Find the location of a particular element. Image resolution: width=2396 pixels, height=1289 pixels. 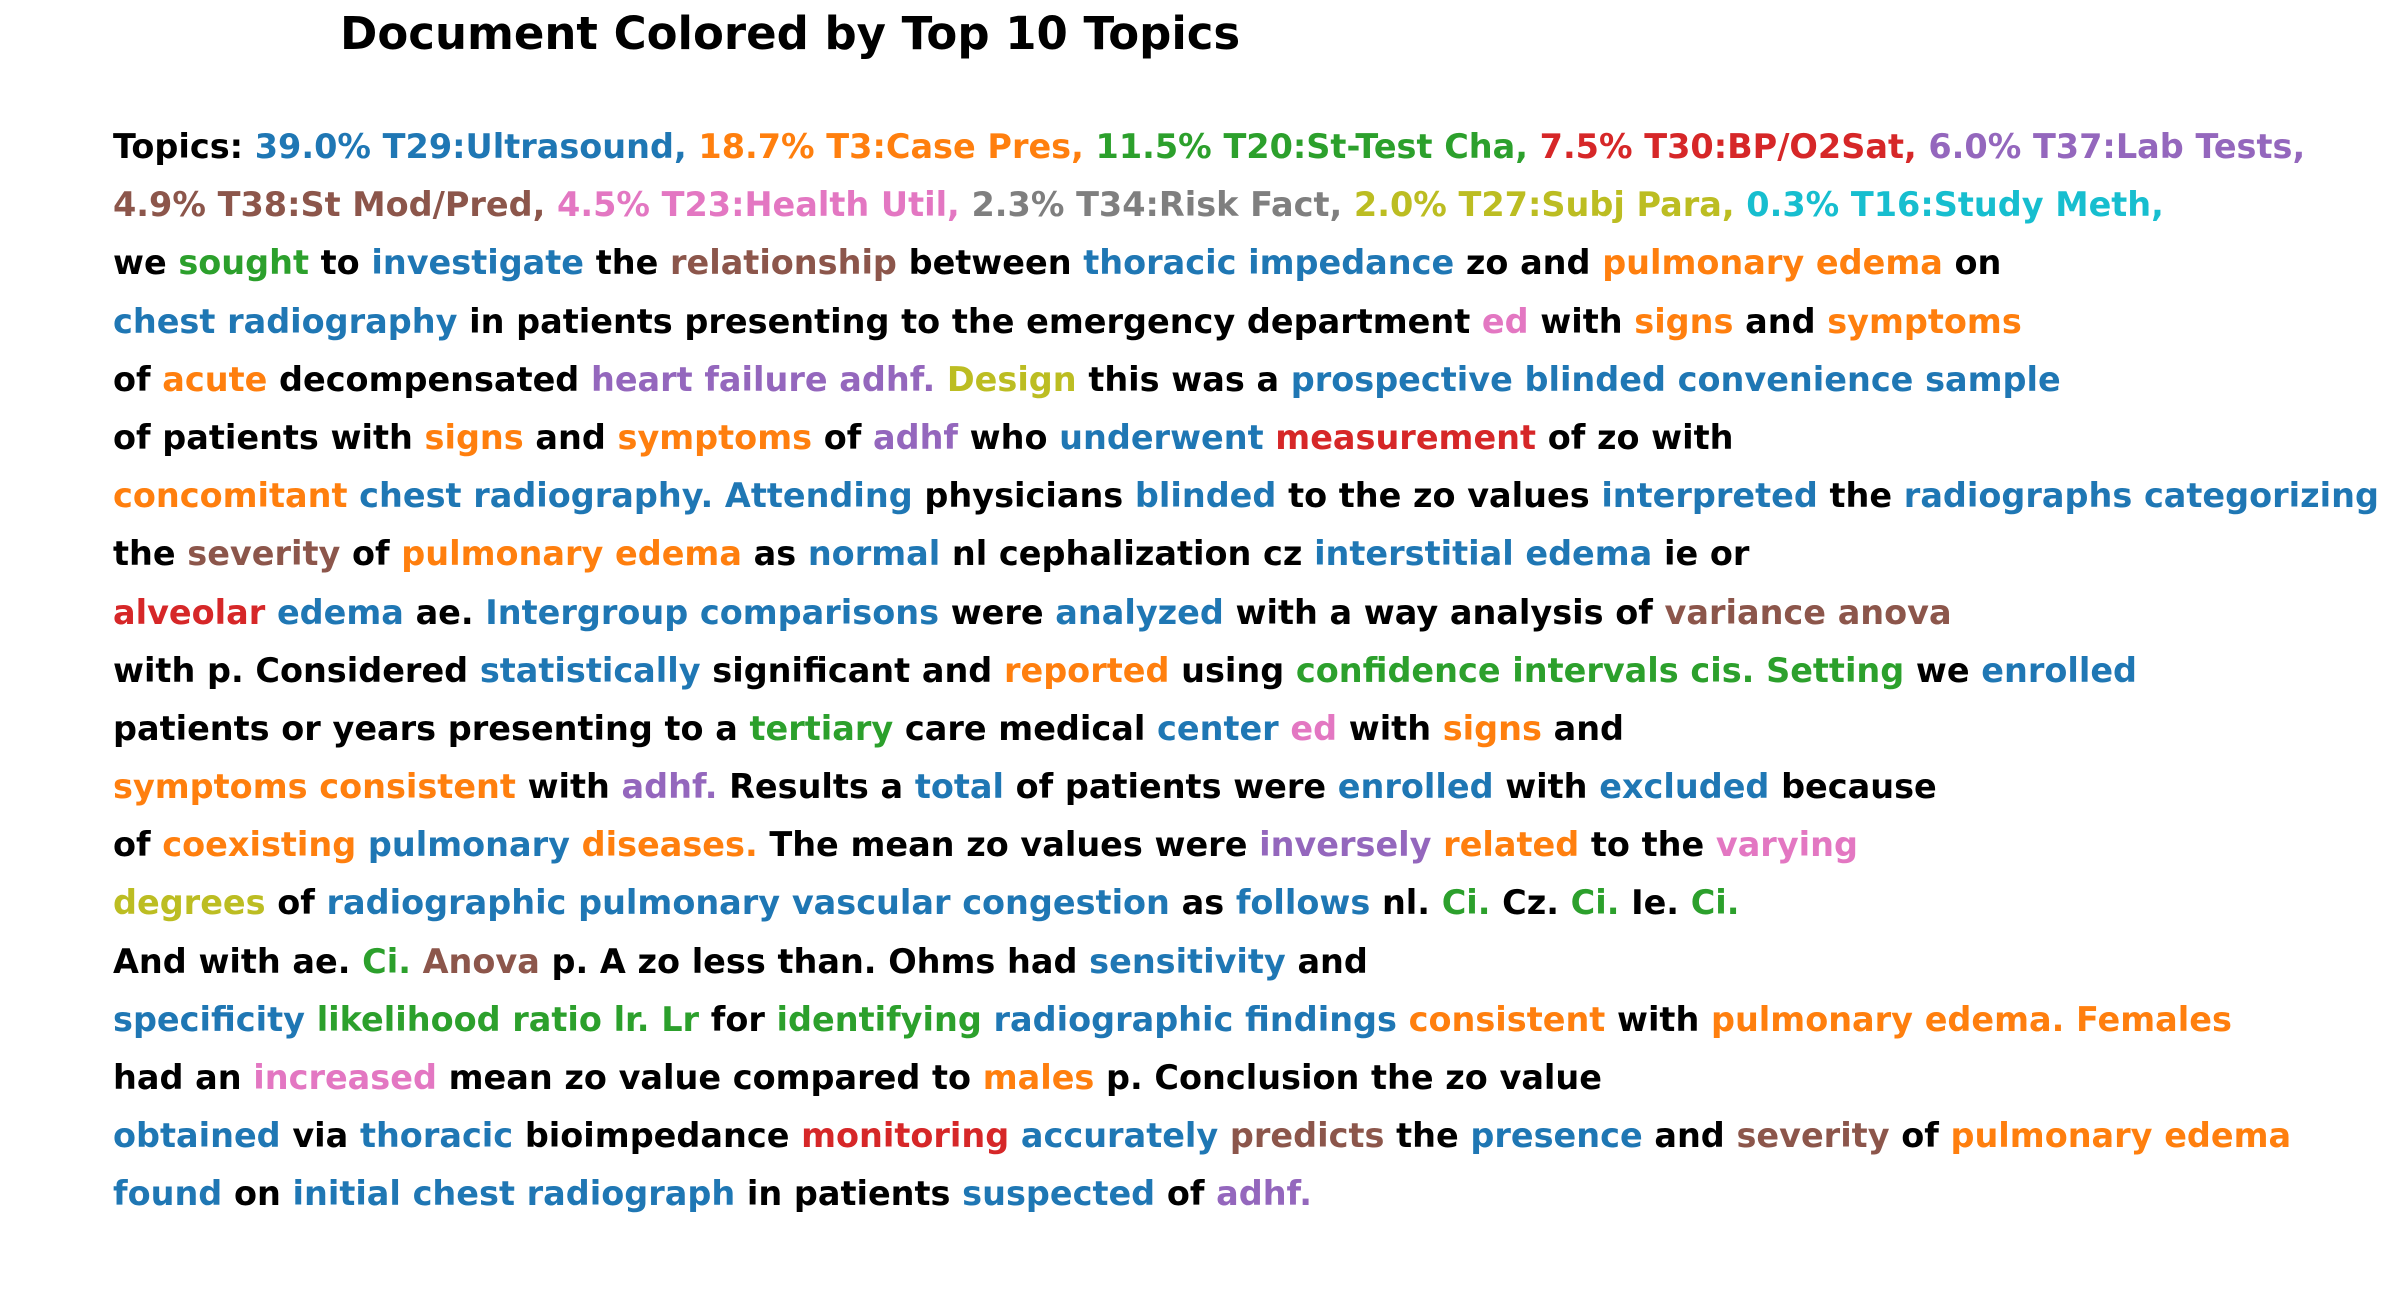

plain-word: p. is located at coordinates (225, 670).